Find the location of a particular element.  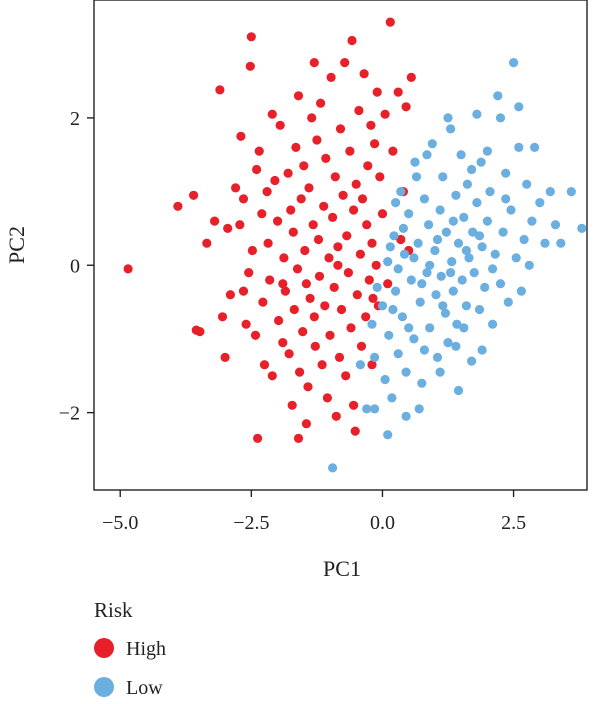

y-tick-label: 0 is located at coordinates (75, 266).